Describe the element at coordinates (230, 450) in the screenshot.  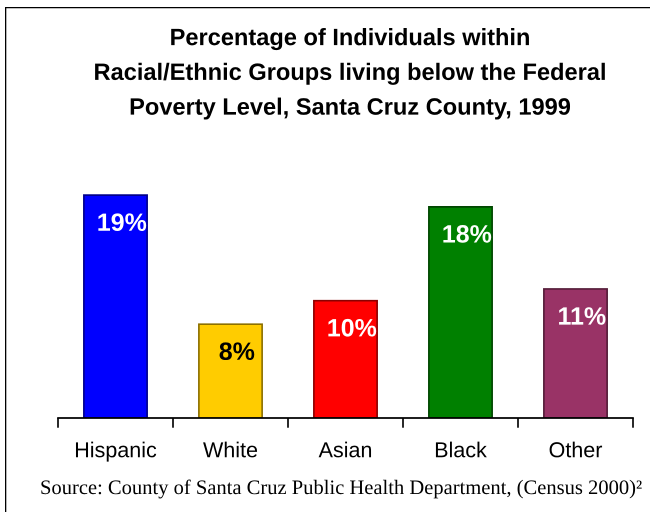
I see `x-tick-label: White` at that location.